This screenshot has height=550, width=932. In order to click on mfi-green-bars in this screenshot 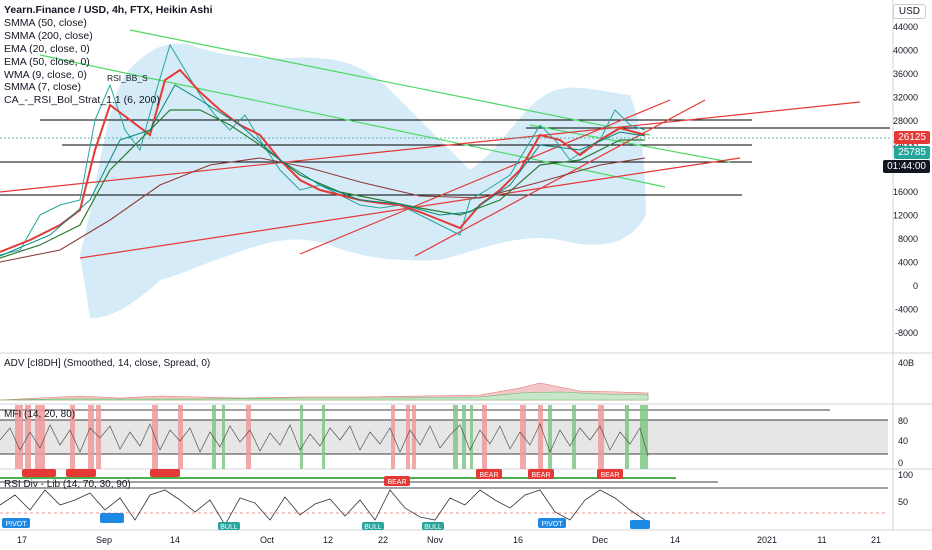, I will do `click(430, 437)`.